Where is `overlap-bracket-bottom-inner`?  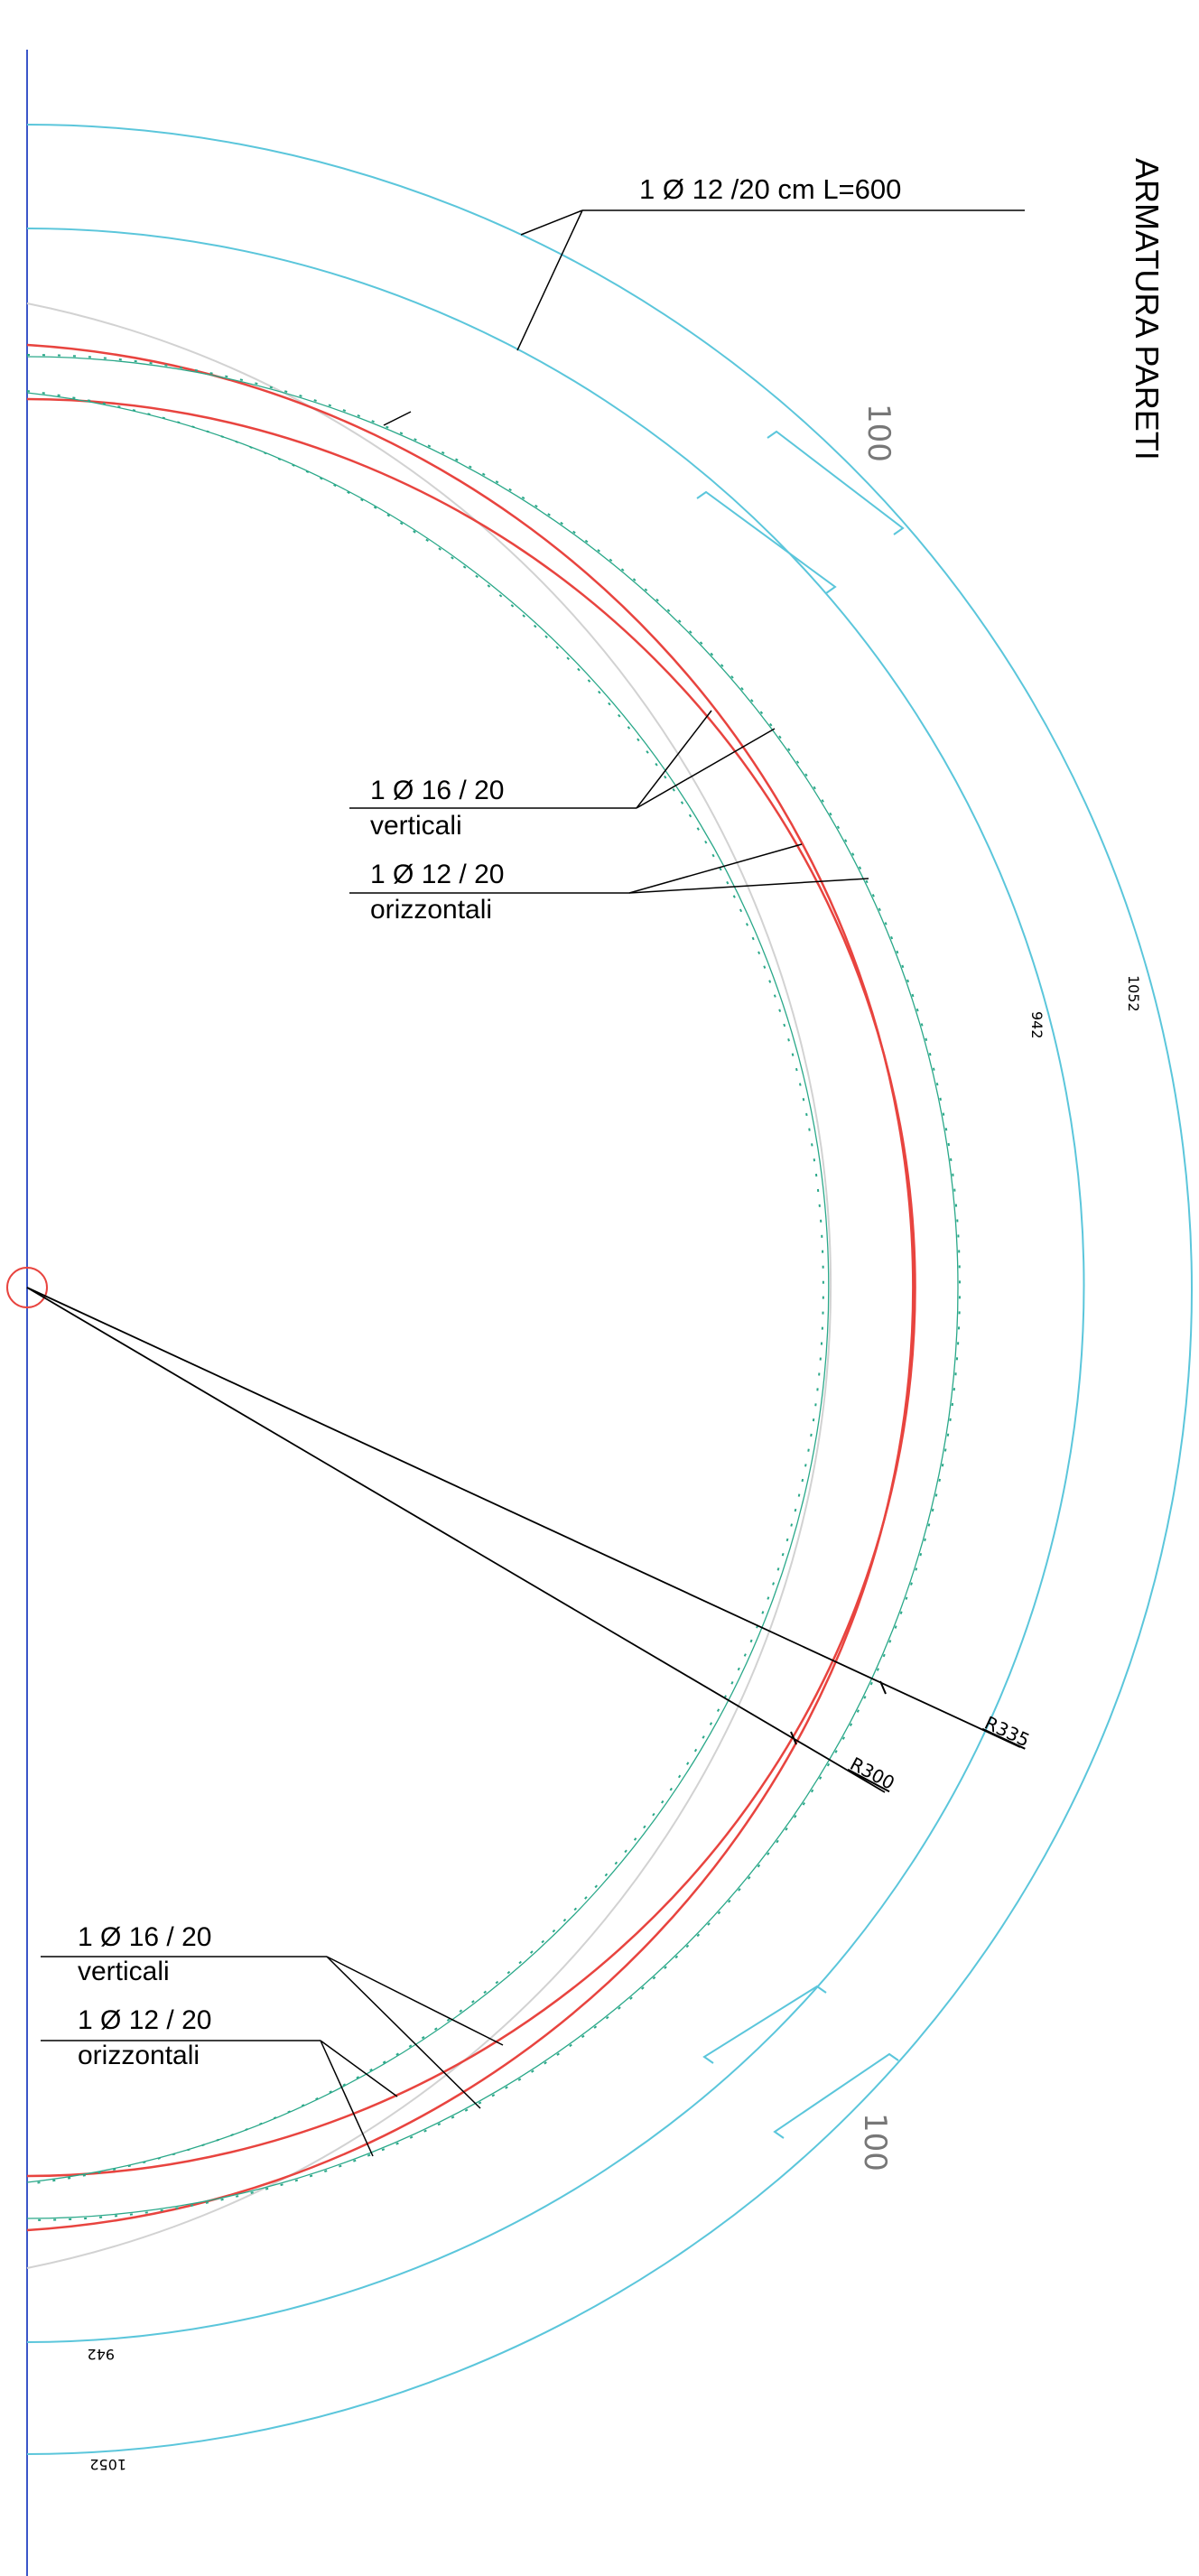 overlap-bracket-bottom-inner is located at coordinates (765, 2024).